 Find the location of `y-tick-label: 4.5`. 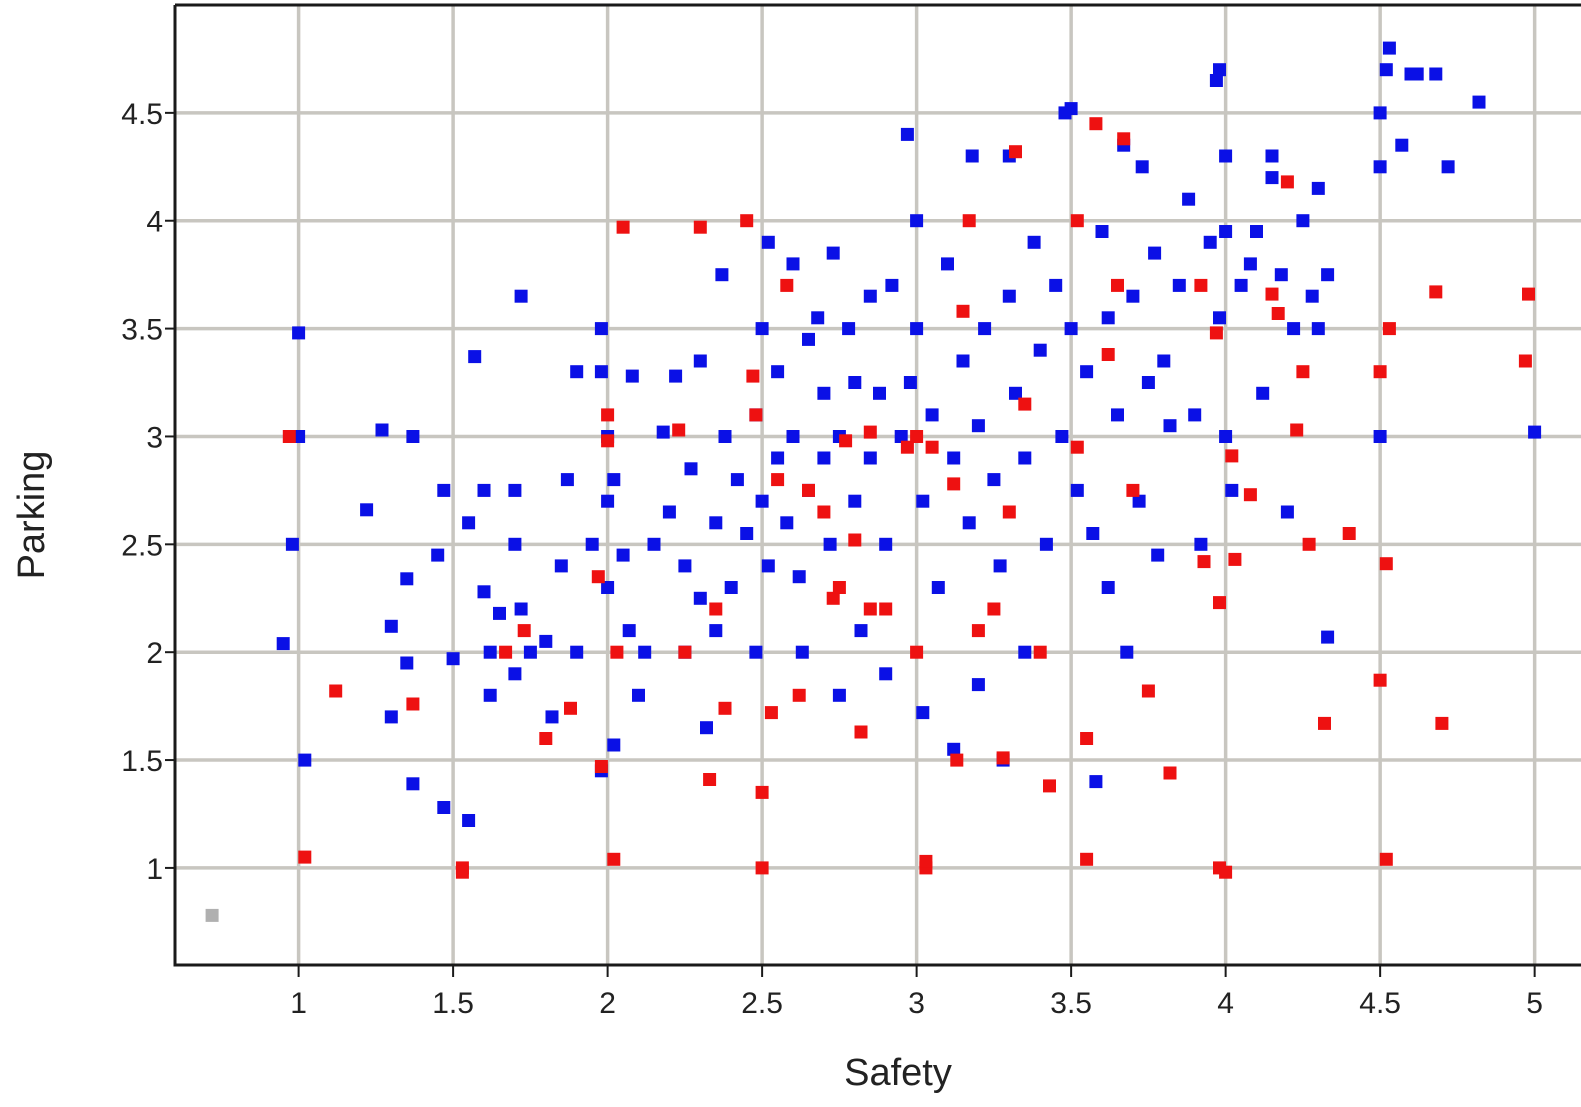

y-tick-label: 4.5 is located at coordinates (142, 114).